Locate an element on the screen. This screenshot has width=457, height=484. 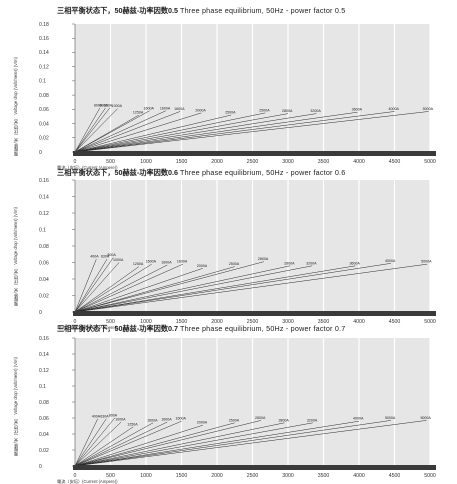
series-label: 5000A is located at coordinates (426, 262).